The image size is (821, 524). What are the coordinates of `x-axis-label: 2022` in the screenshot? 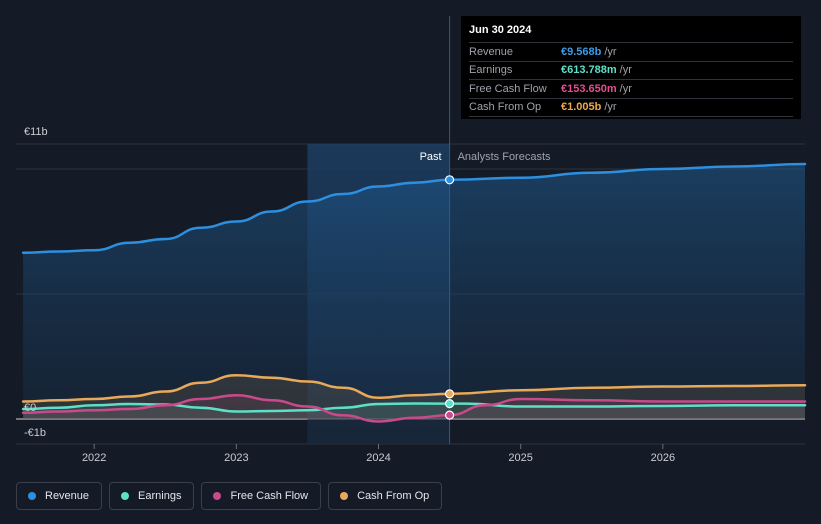 It's located at (94, 458).